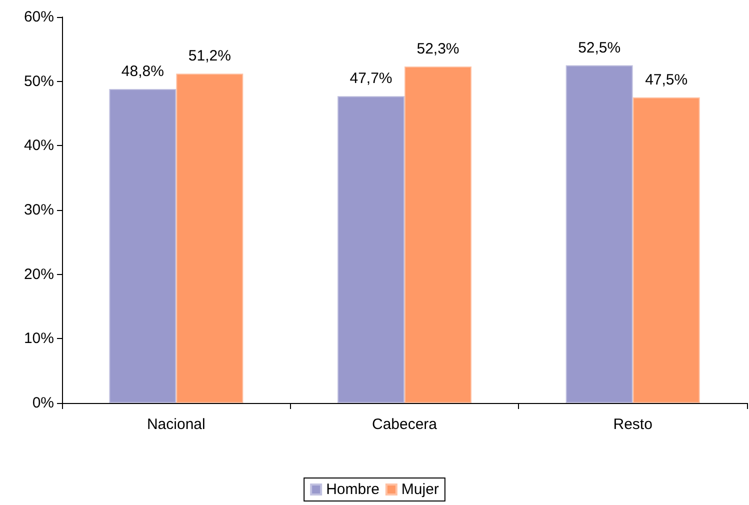 The image size is (749, 505). I want to click on y-tick-label: 60%, so click(39, 17).